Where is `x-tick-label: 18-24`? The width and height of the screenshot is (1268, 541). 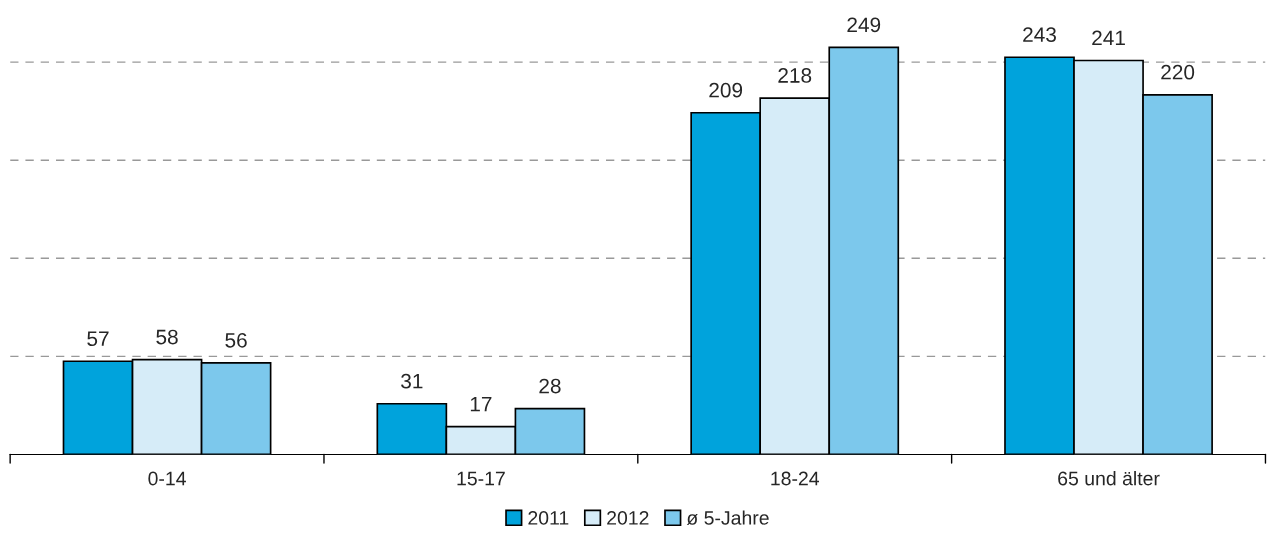 x-tick-label: 18-24 is located at coordinates (795, 478).